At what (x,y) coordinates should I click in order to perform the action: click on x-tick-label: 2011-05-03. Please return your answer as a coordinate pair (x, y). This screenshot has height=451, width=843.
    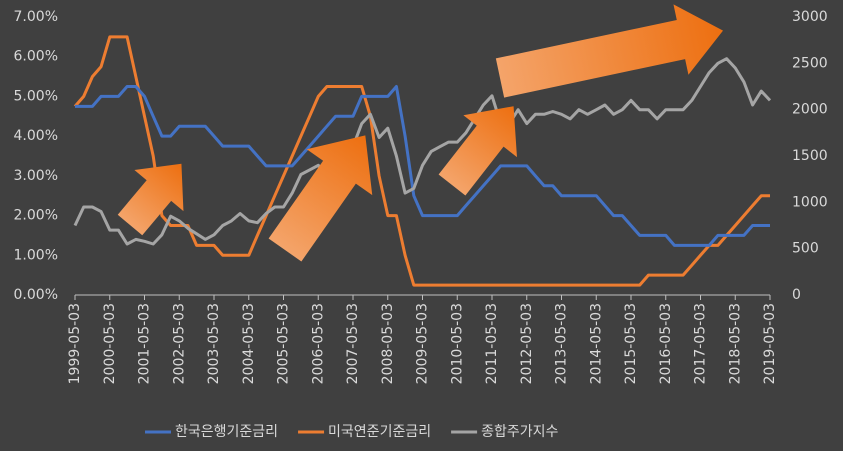
    Looking at the image, I should click on (492, 343).